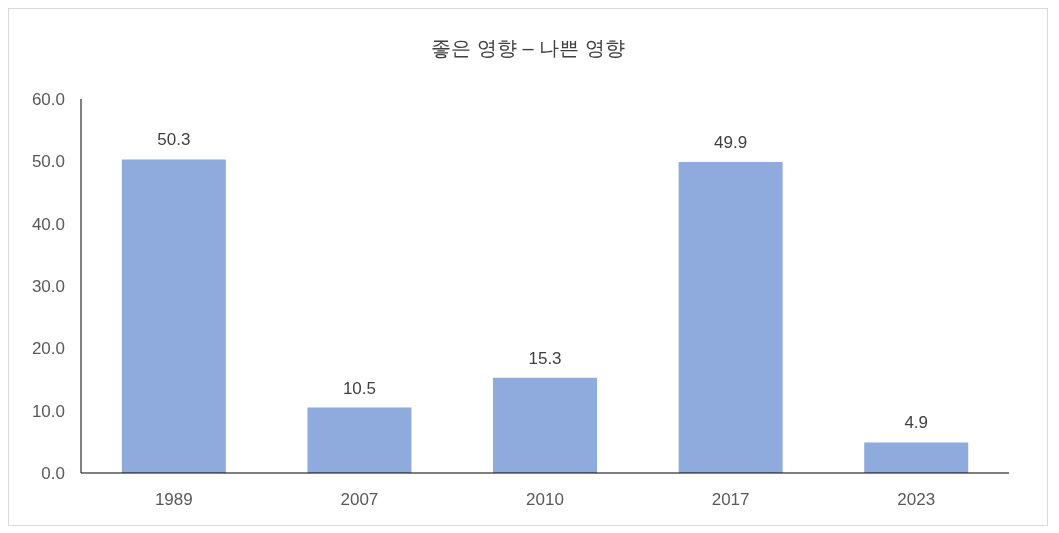 The height and width of the screenshot is (533, 1059). I want to click on y-tick-label: 40.0, so click(48, 224).